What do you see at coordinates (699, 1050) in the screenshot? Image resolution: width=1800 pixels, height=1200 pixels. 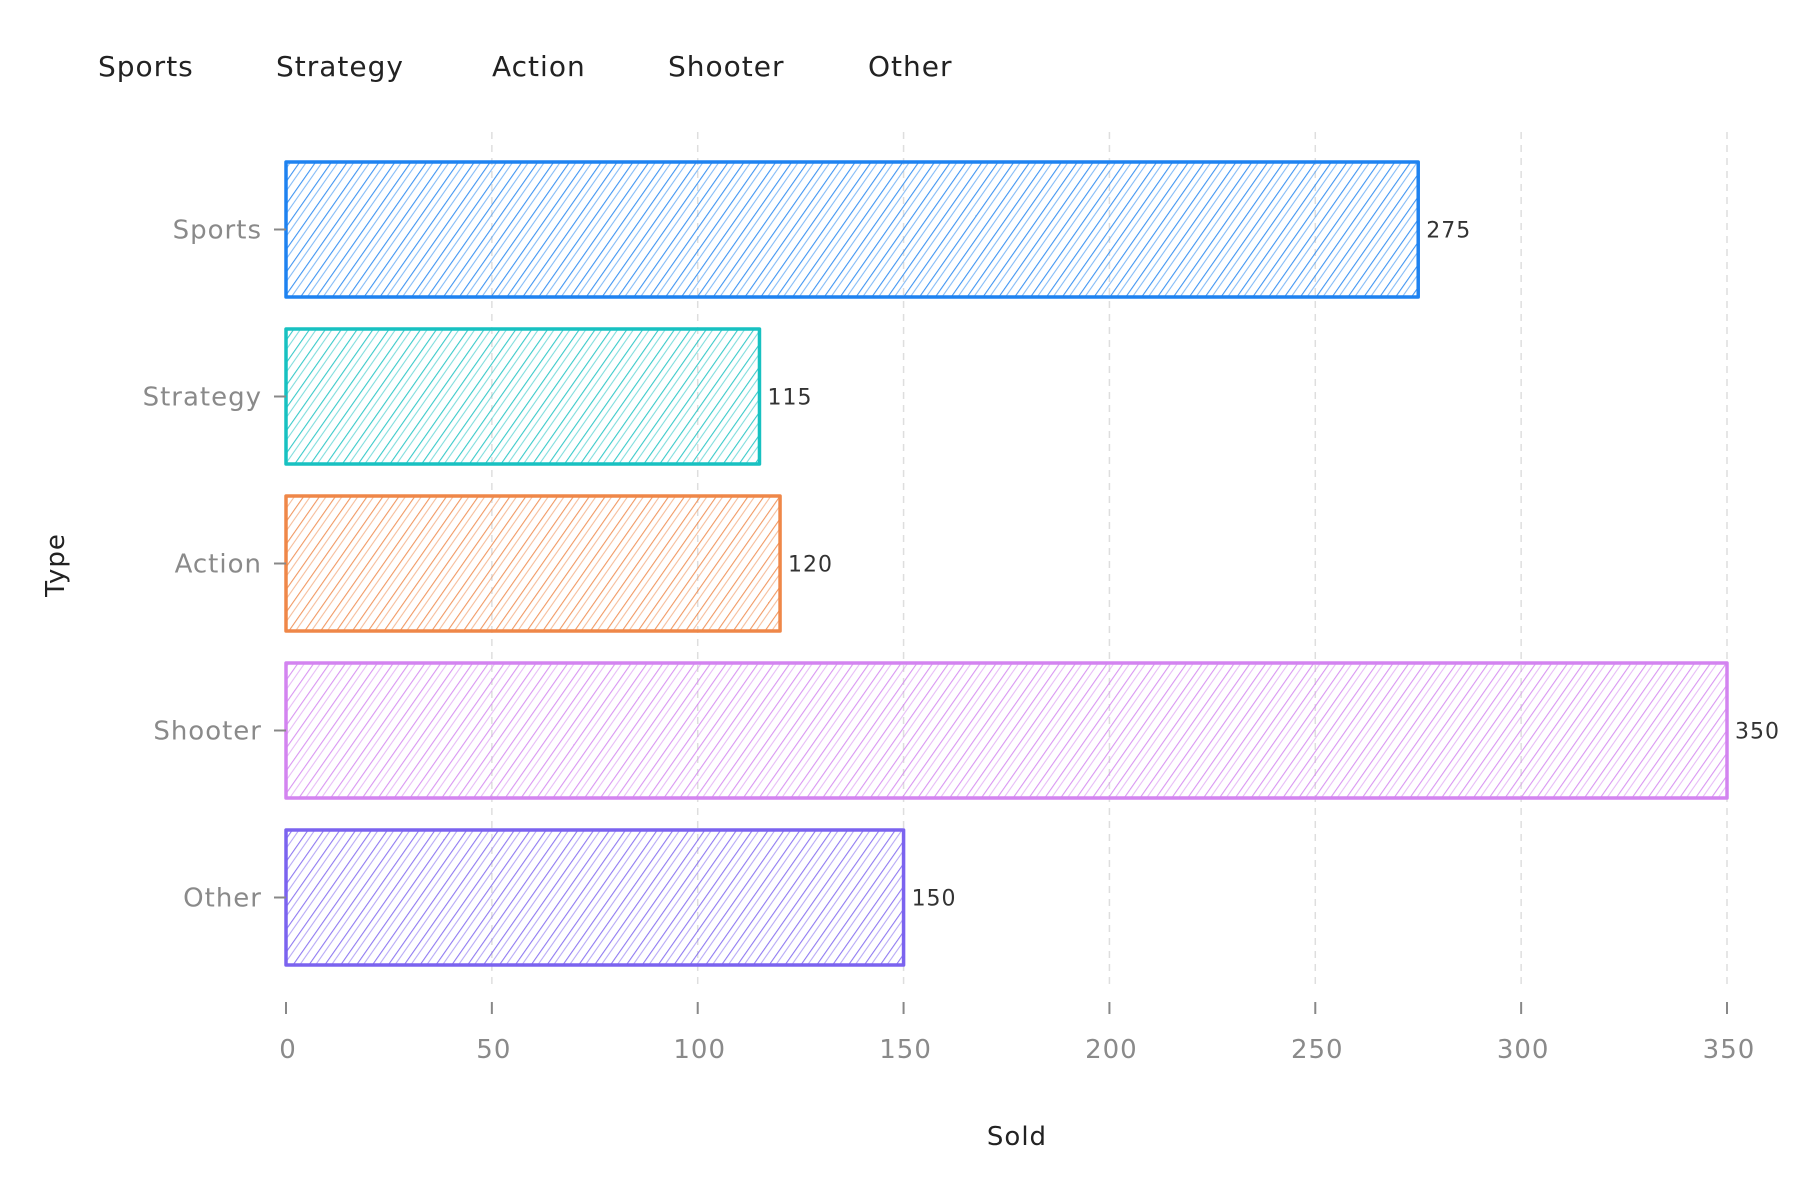 I see `x-tick-label: 100` at bounding box center [699, 1050].